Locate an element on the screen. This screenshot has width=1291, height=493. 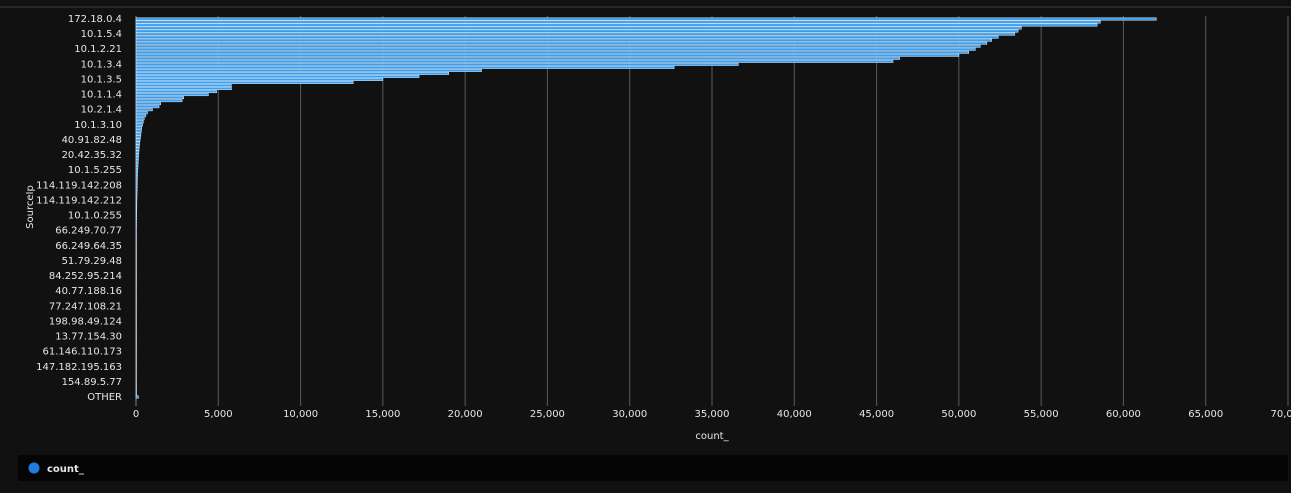
y-tick-label: 10.1.3.4 is located at coordinates (101, 64).